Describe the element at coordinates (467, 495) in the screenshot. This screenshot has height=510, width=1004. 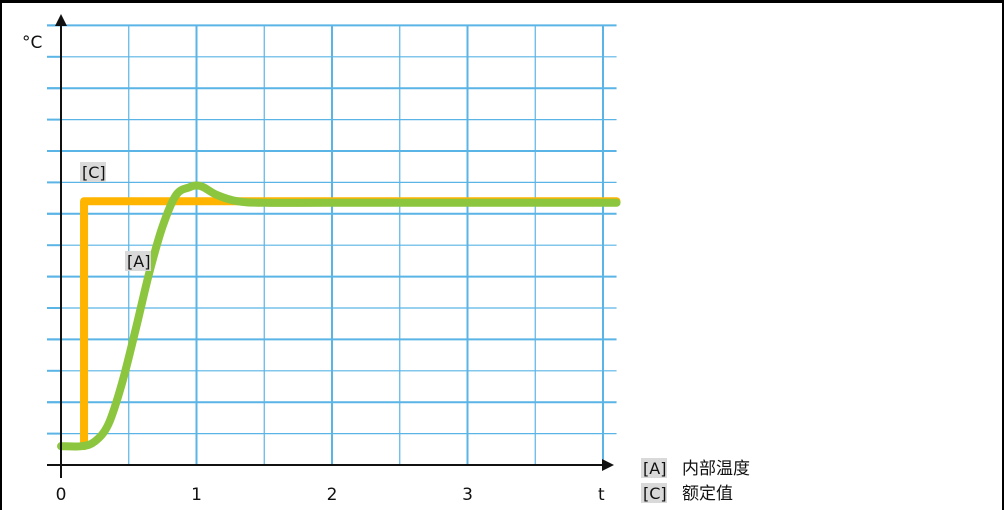
I see `x-tick-label: 3` at that location.